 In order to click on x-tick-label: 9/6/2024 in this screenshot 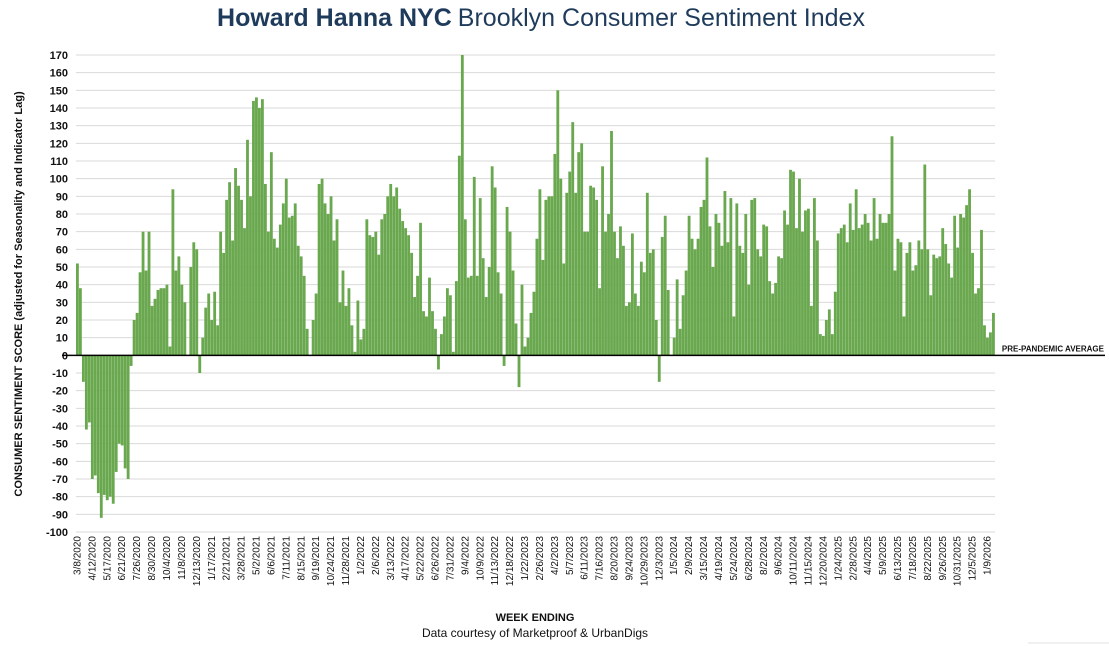, I will do `click(779, 555)`.